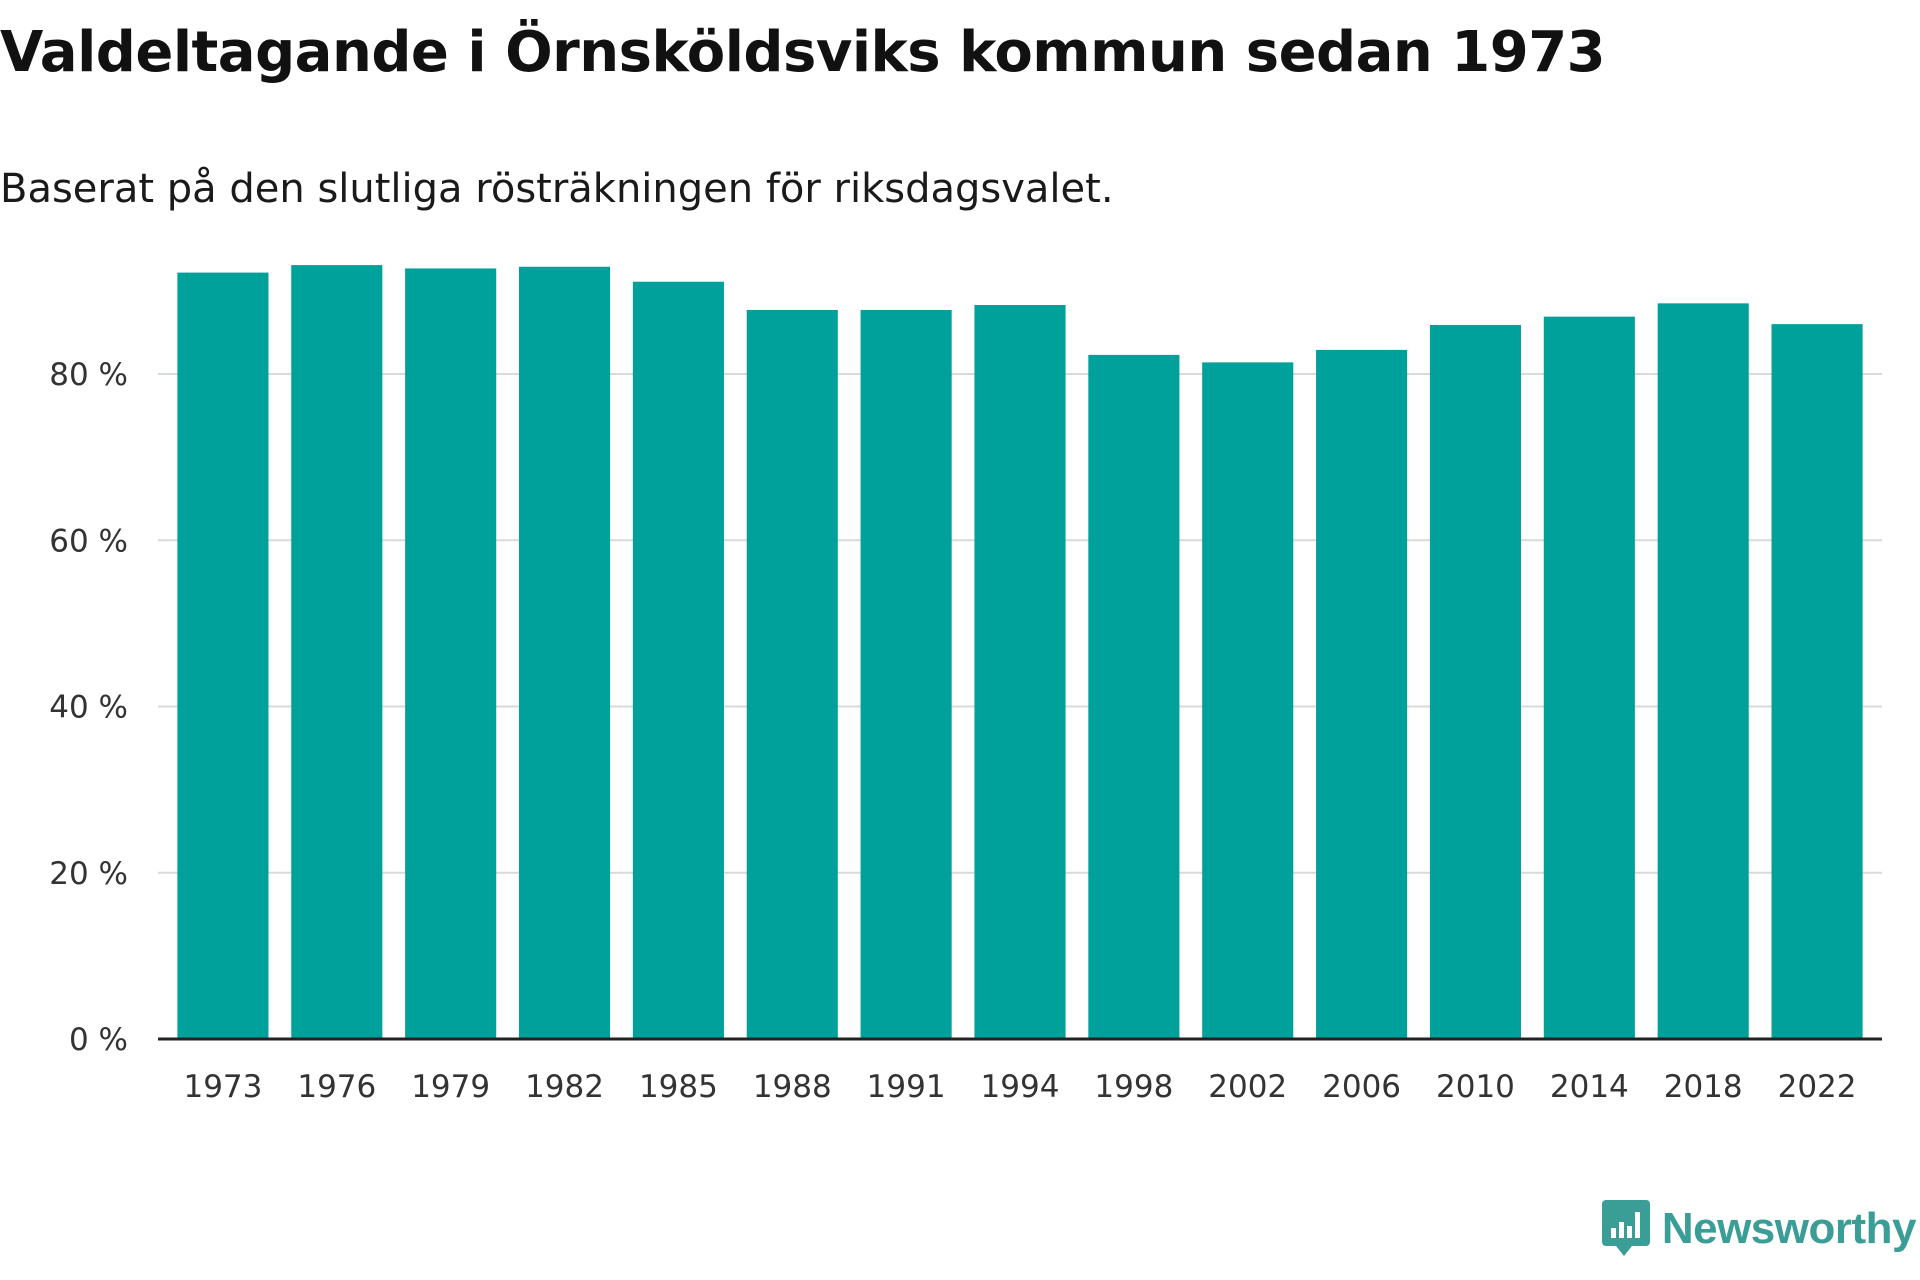 Image resolution: width=1920 pixels, height=1280 pixels. Describe the element at coordinates (1020, 672) in the screenshot. I see `bar-1994` at that location.